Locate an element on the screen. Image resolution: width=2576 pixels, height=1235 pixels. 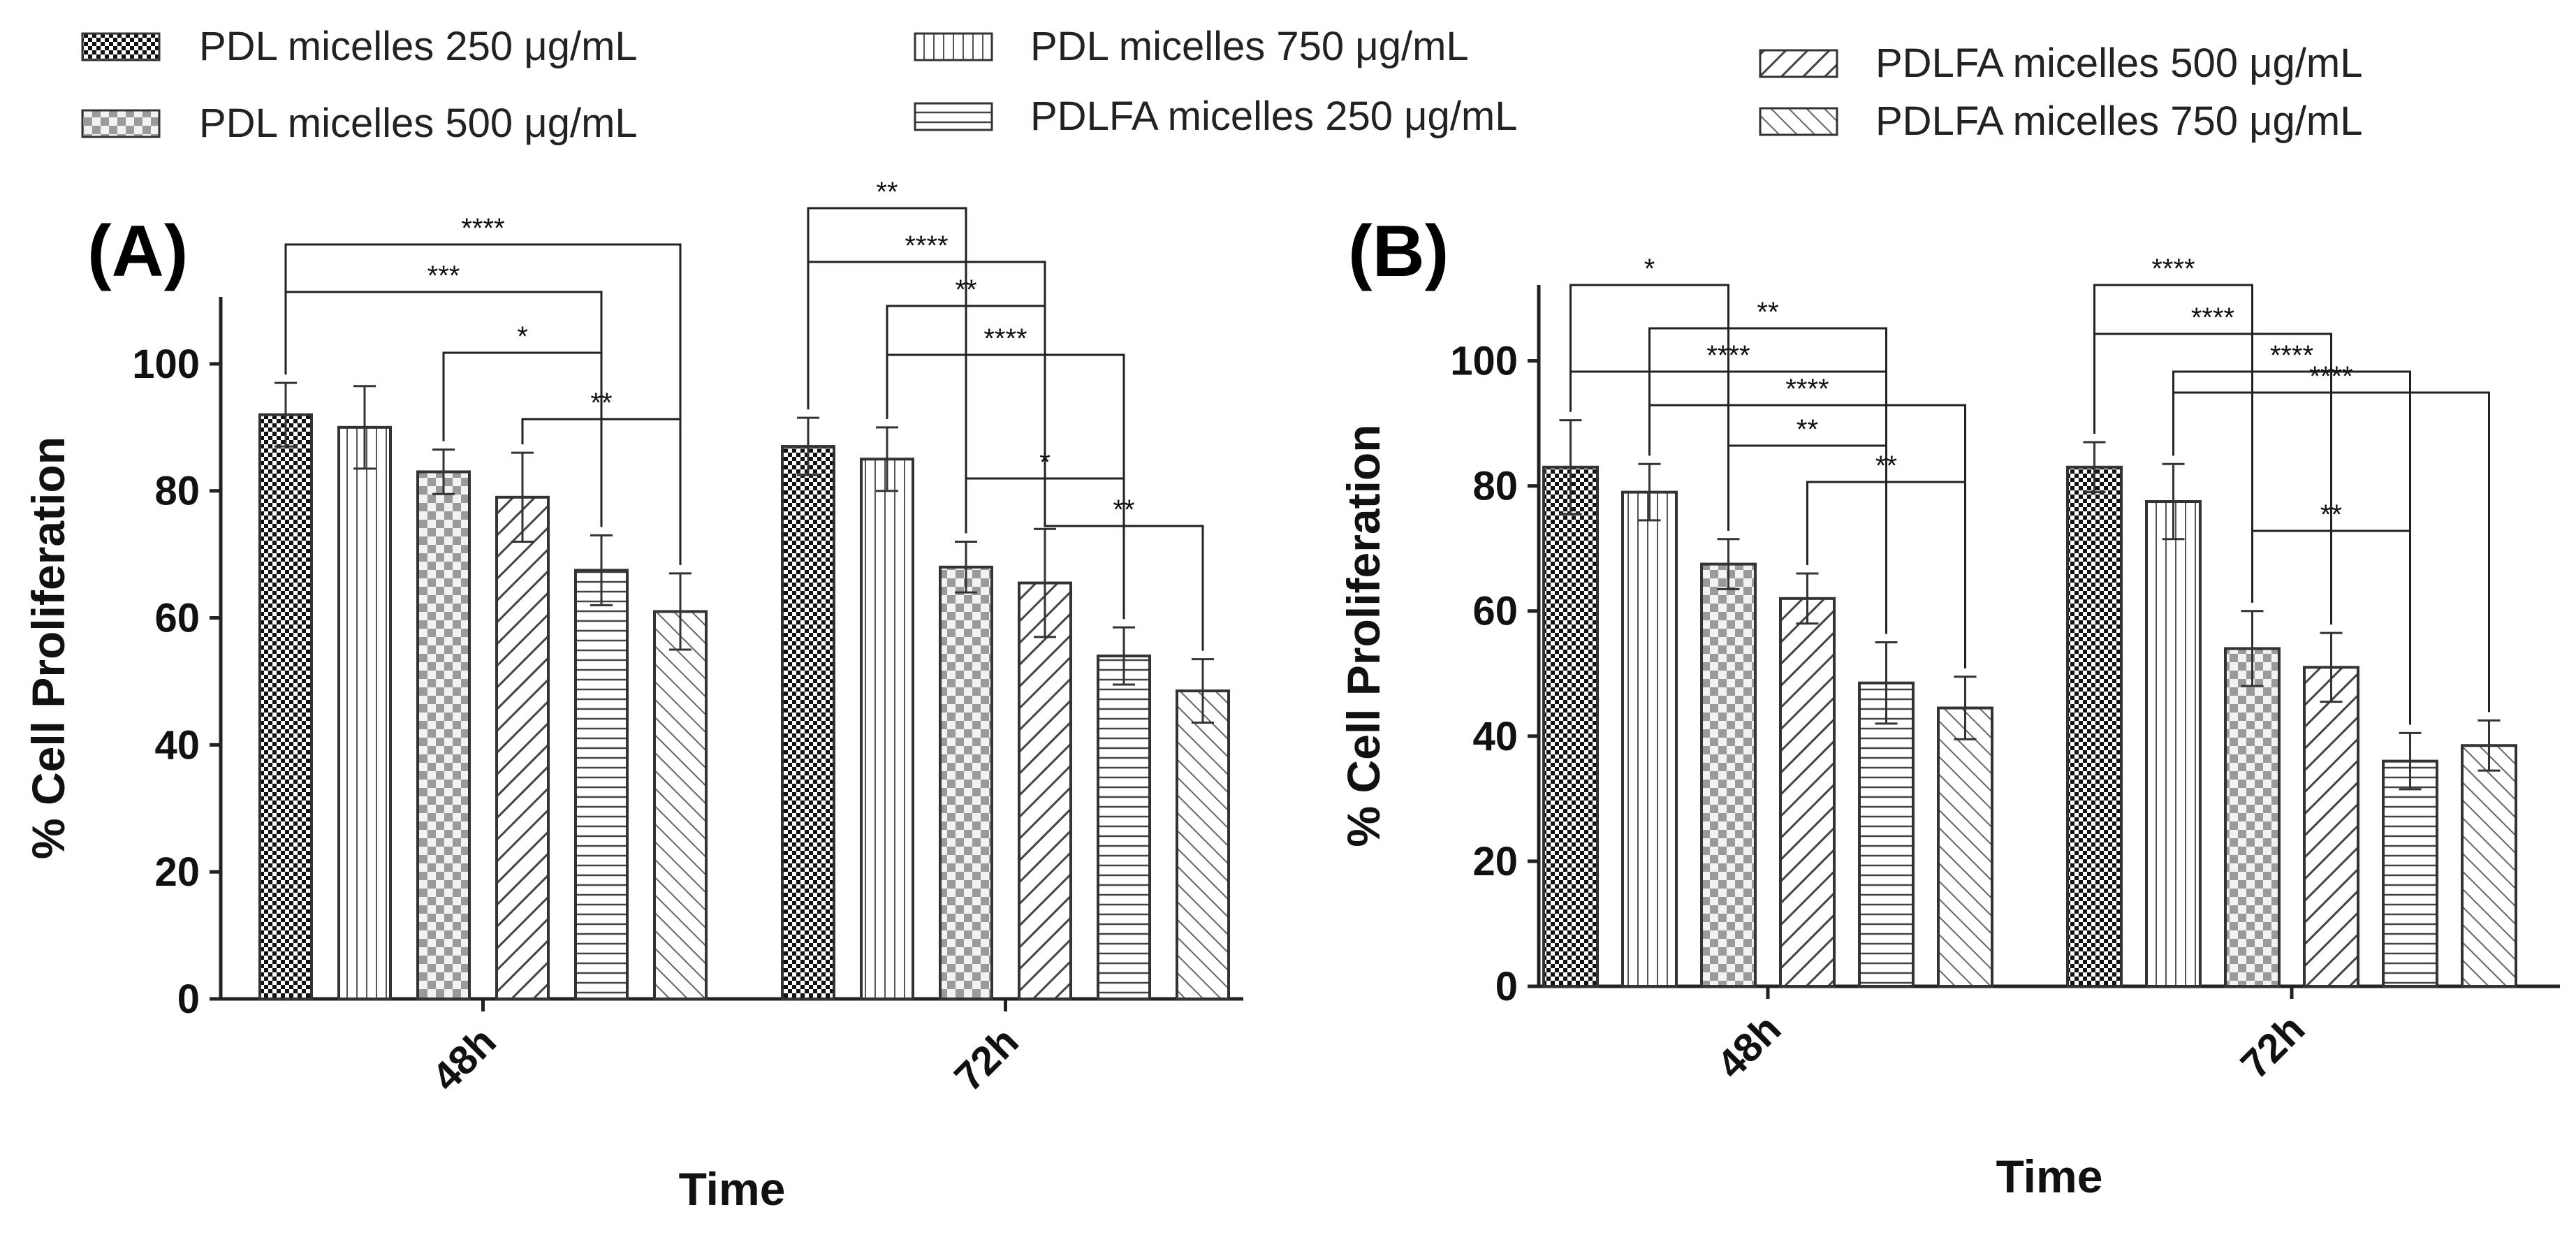
panel-label: (A) is located at coordinates (137, 251).